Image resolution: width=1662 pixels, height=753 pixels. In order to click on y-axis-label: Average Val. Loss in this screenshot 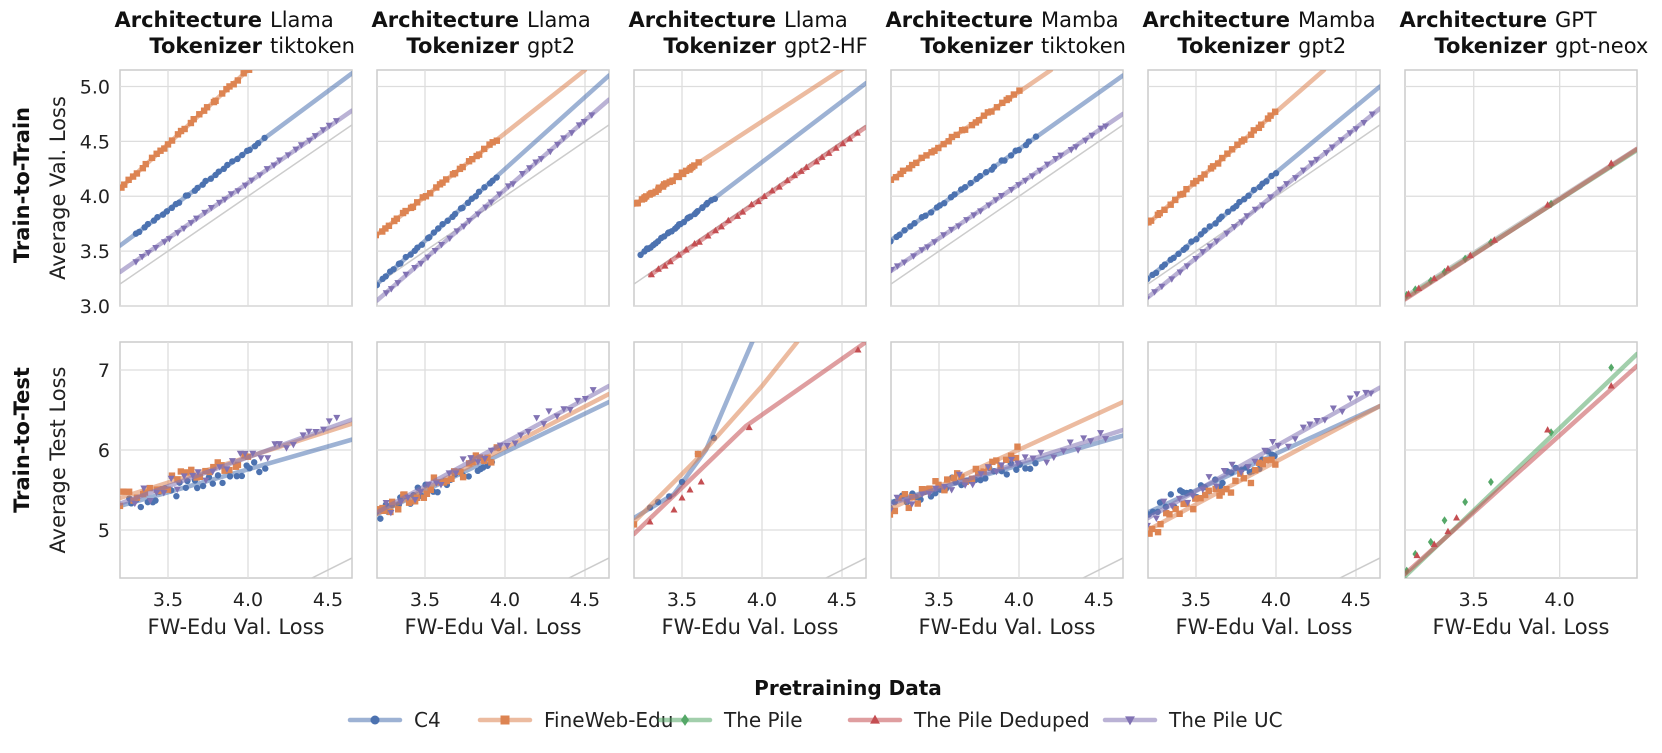, I will do `click(58, 188)`.